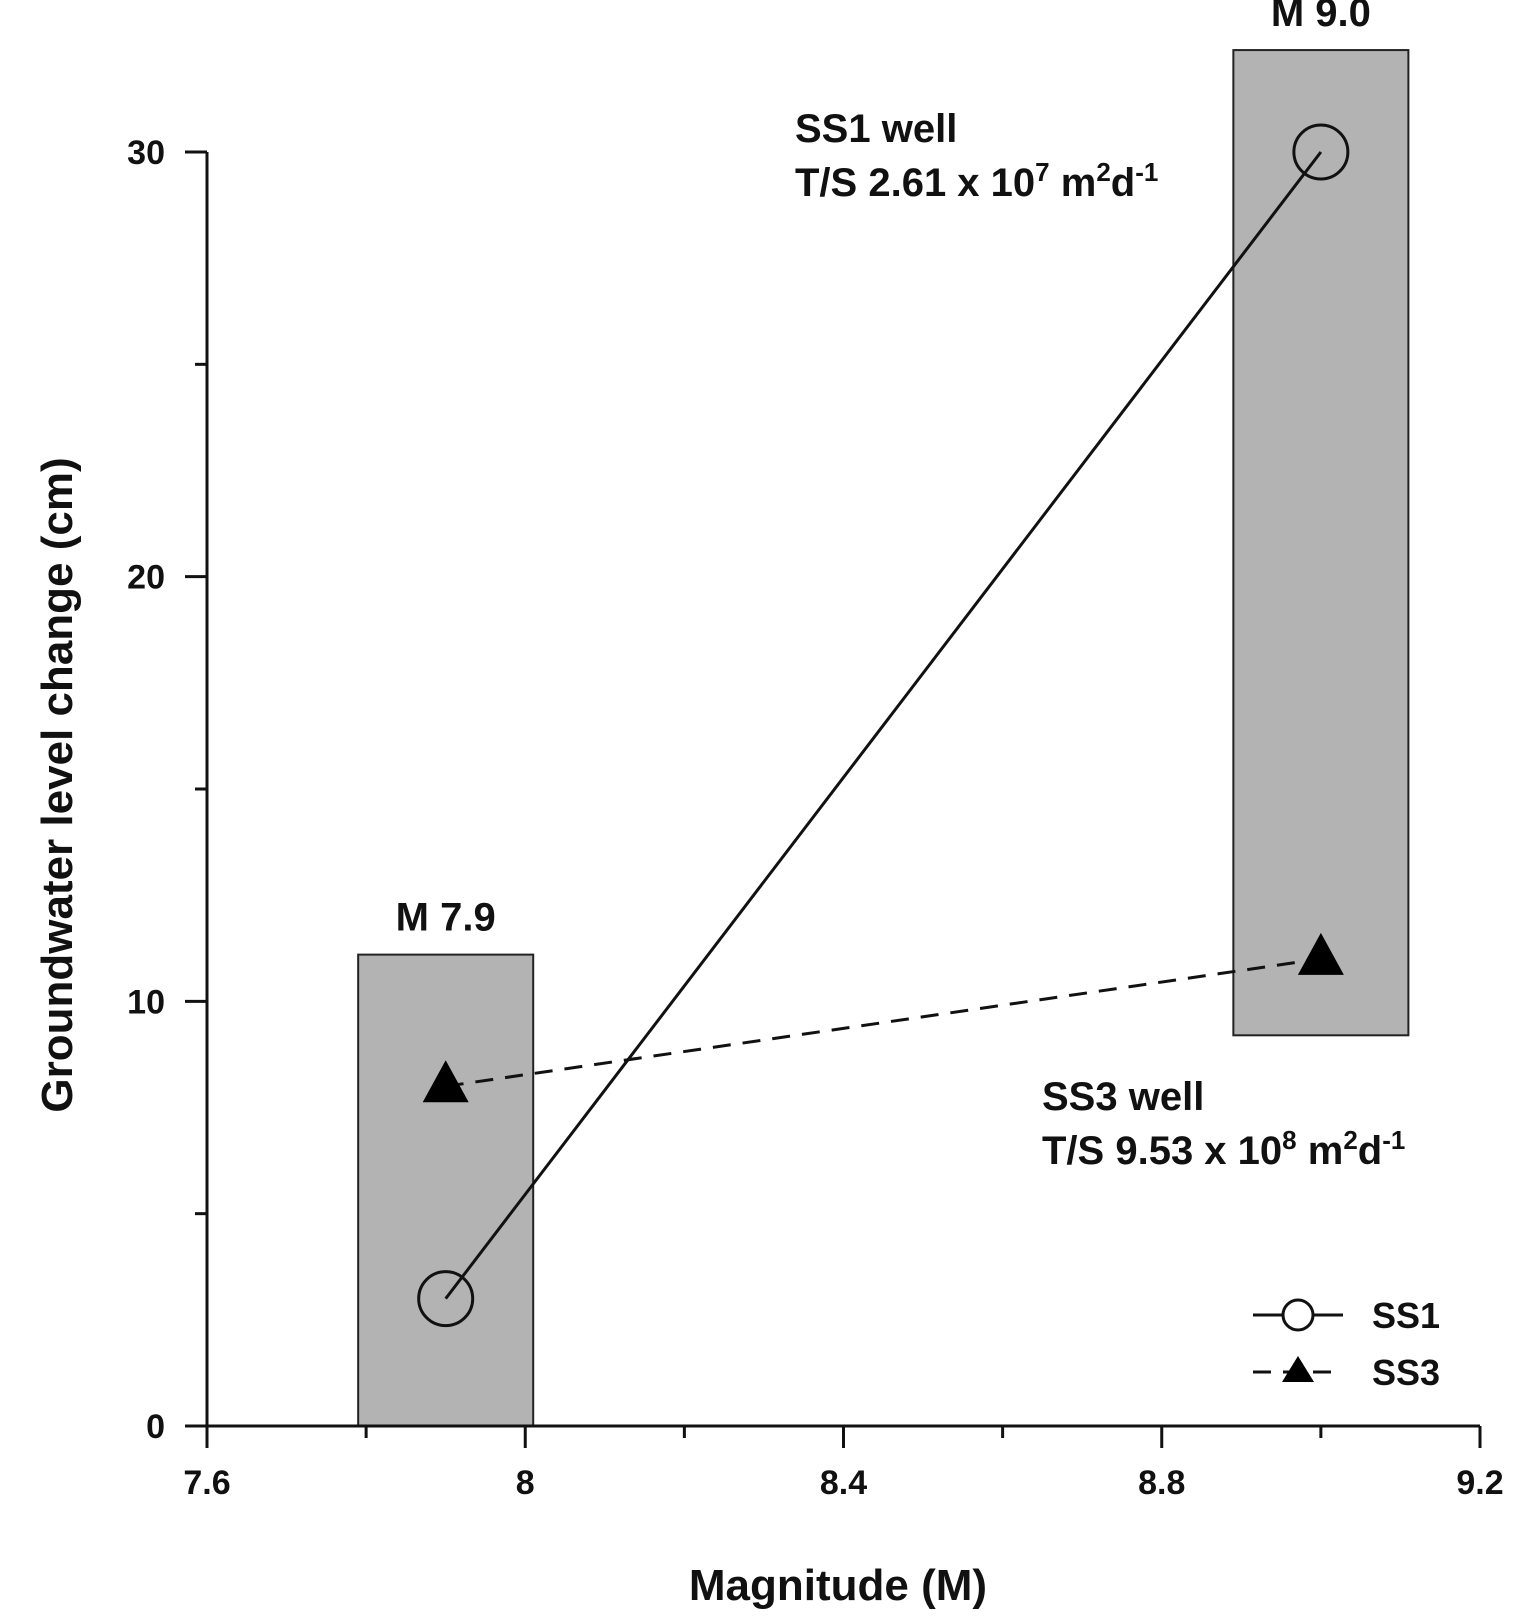 This screenshot has width=1526, height=1619. Describe the element at coordinates (1346, 1344) in the screenshot. I see `legend: SS1 SS3` at that location.